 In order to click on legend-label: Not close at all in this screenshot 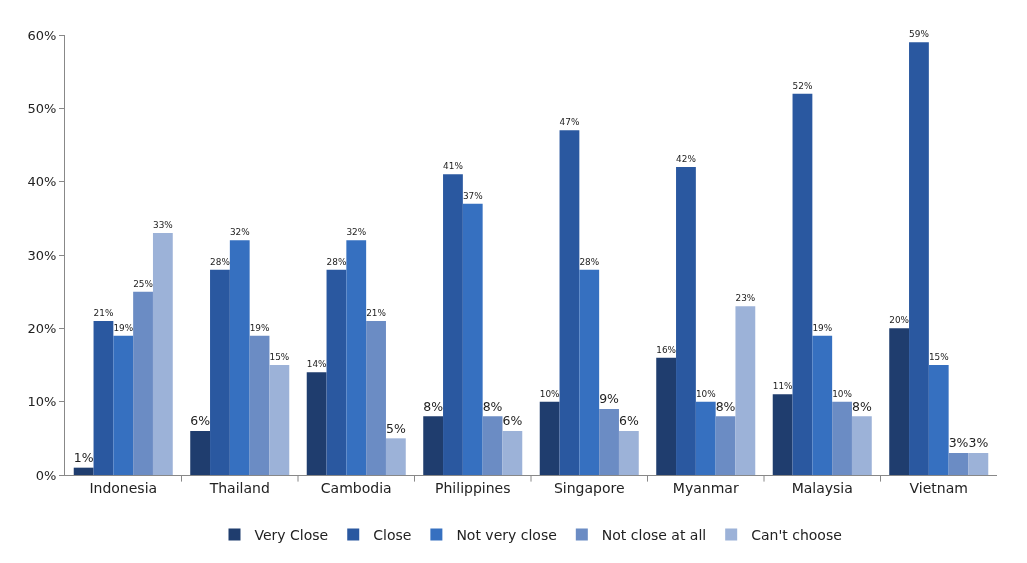, I will do `click(654, 535)`.